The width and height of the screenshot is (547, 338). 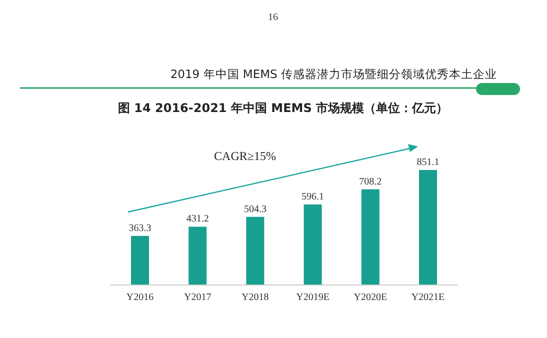 What do you see at coordinates (370, 182) in the screenshot?
I see `data-label: 708.2` at bounding box center [370, 182].